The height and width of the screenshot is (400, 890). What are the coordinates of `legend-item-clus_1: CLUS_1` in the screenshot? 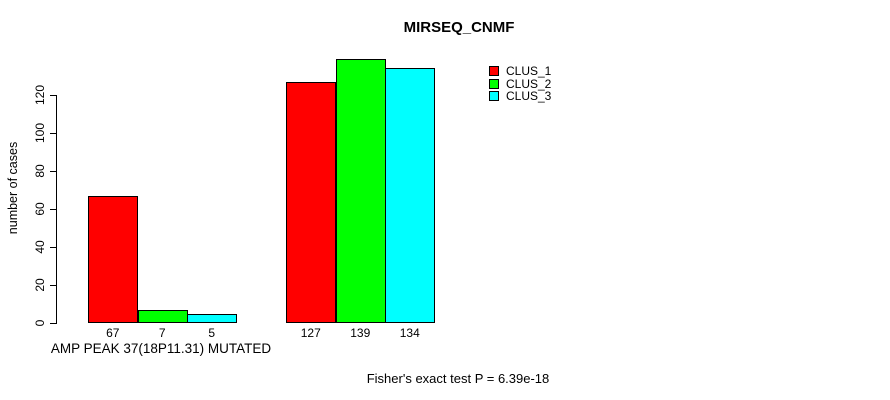 It's located at (520, 71).